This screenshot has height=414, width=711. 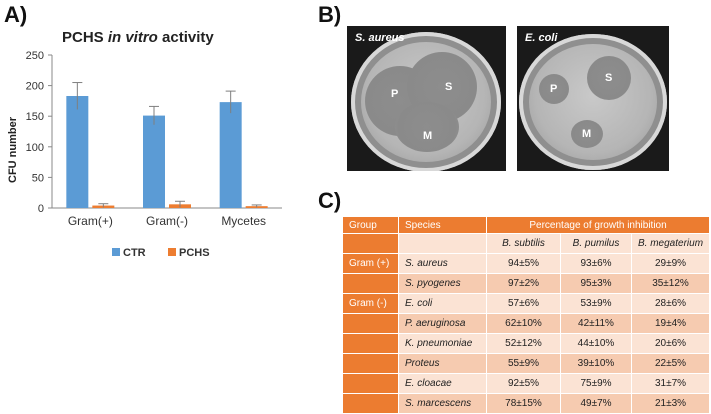 I want to click on x-tick-label: Gram(+), so click(x=90, y=221).